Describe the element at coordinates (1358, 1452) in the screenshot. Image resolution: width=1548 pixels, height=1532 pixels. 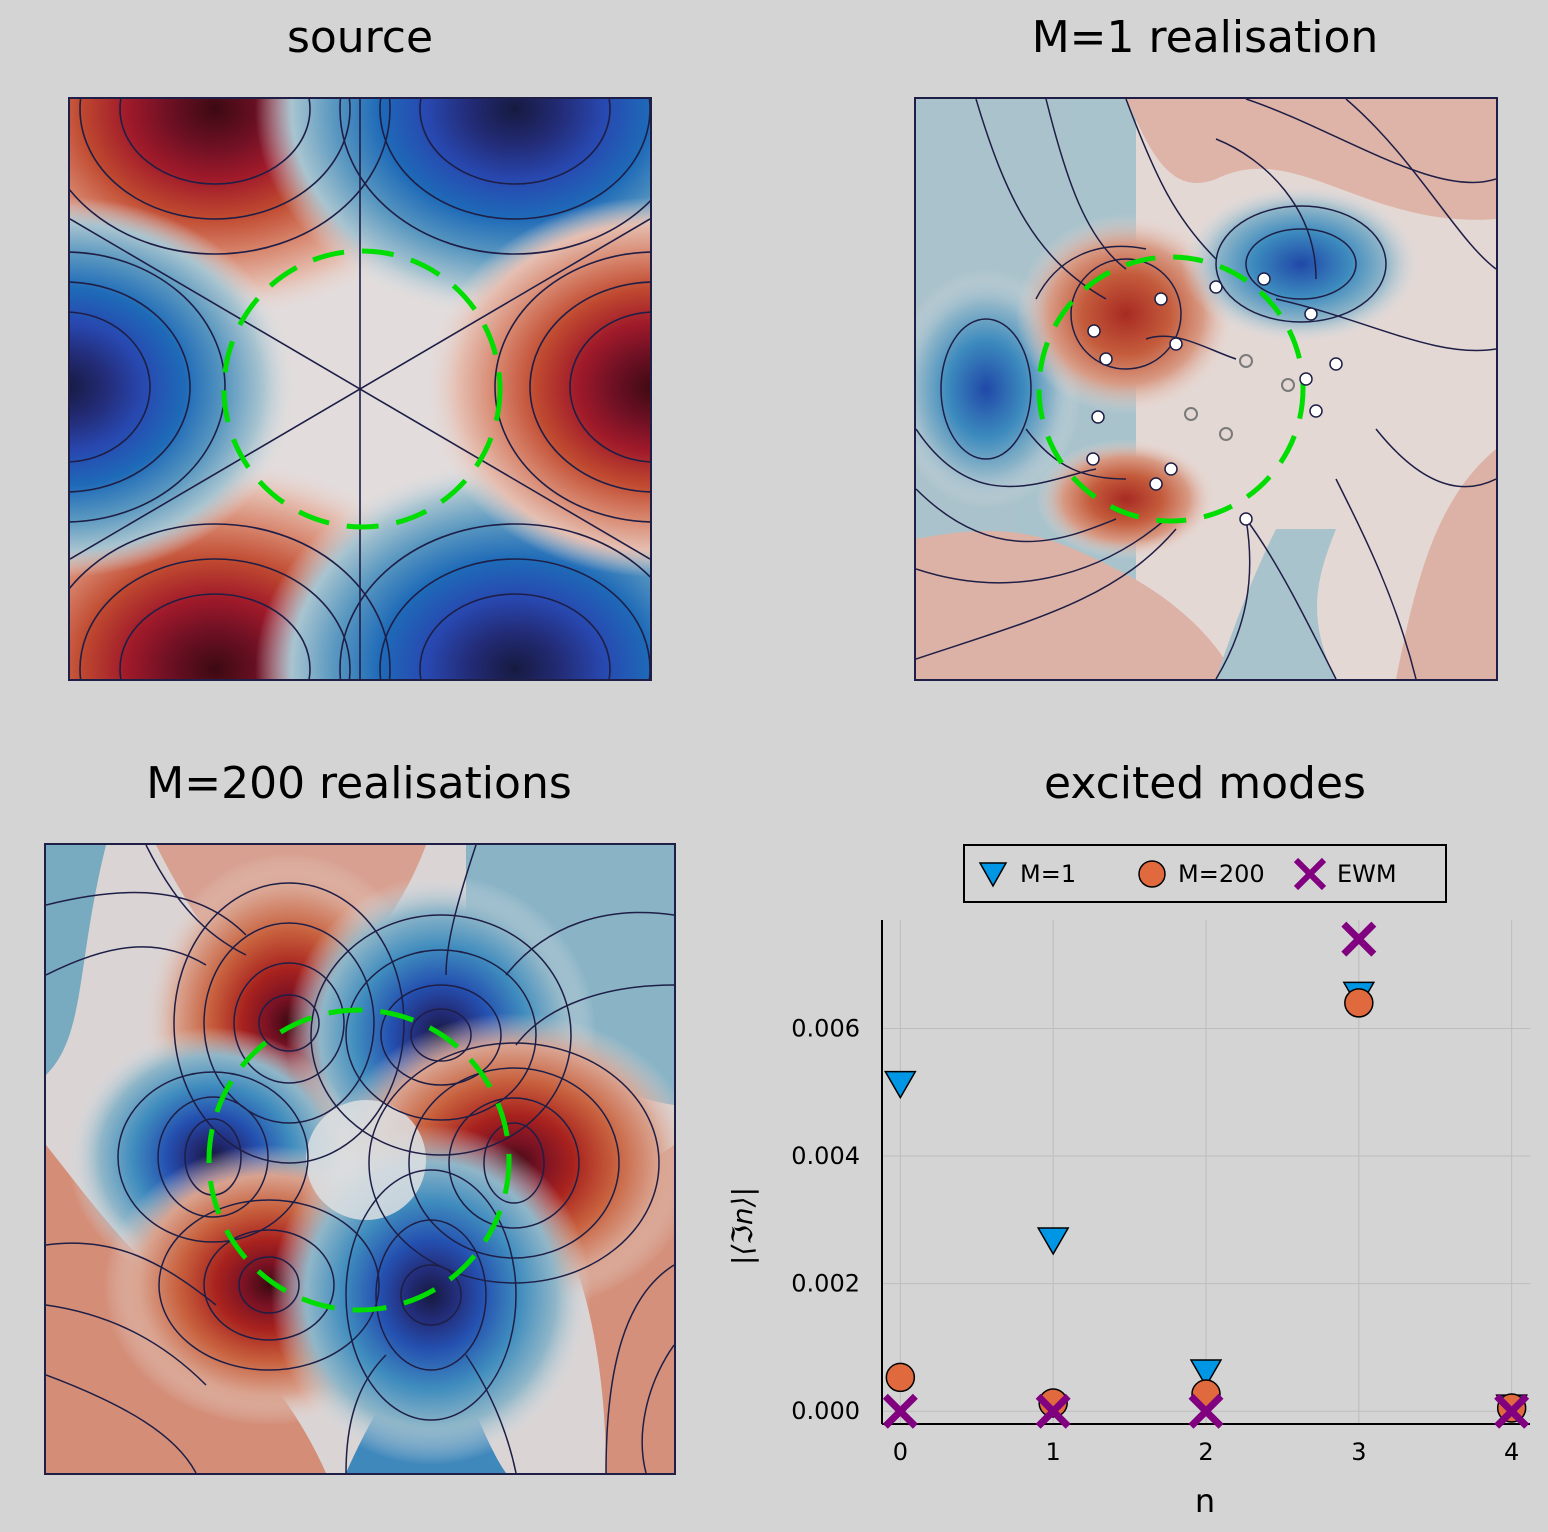
I see `x-tick-label: 3` at that location.